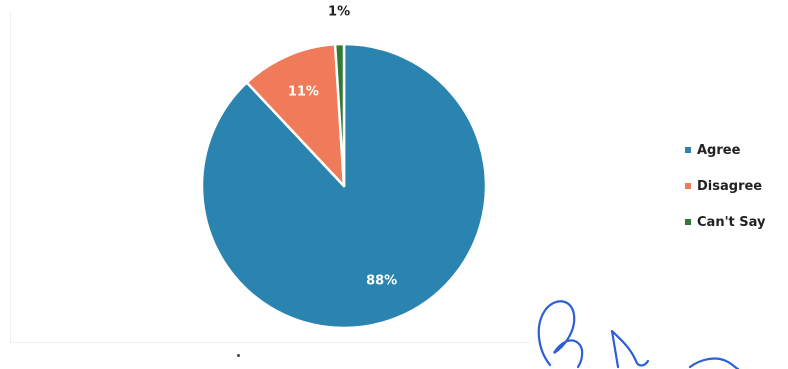  Describe the element at coordinates (638, 334) in the screenshot. I see `handwritten-signature` at that location.